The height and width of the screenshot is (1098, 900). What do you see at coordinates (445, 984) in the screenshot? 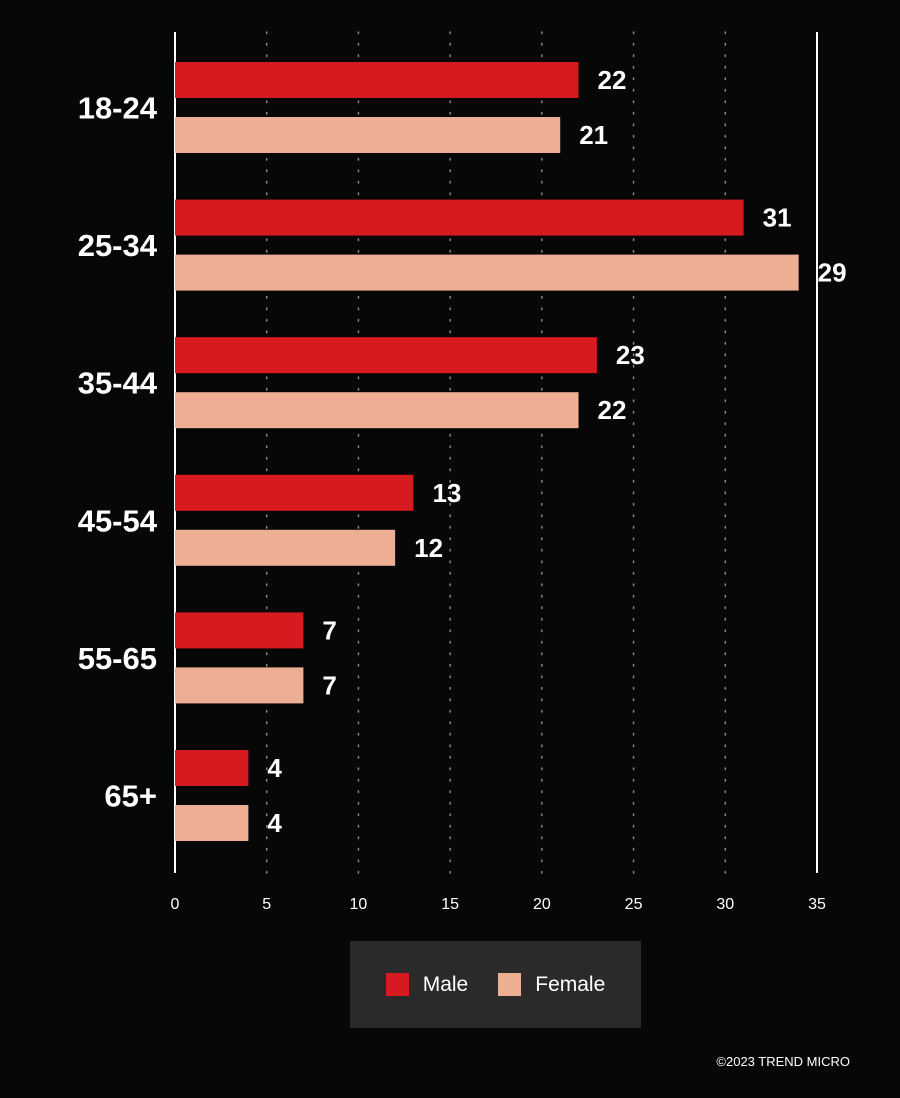
I see `legend-label-male: Male` at bounding box center [445, 984].